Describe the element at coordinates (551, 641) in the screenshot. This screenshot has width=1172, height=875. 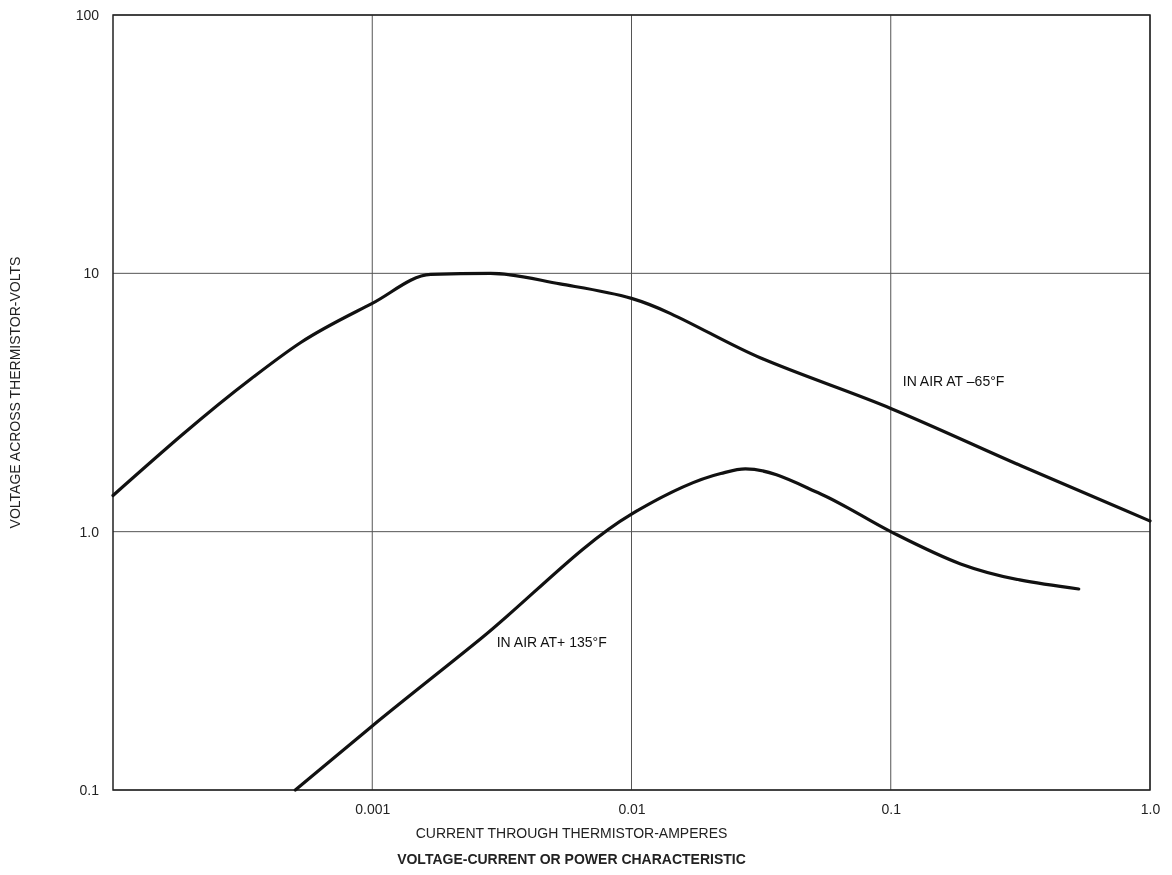
I see `series-label: IN AIR AT+ 135°F` at that location.